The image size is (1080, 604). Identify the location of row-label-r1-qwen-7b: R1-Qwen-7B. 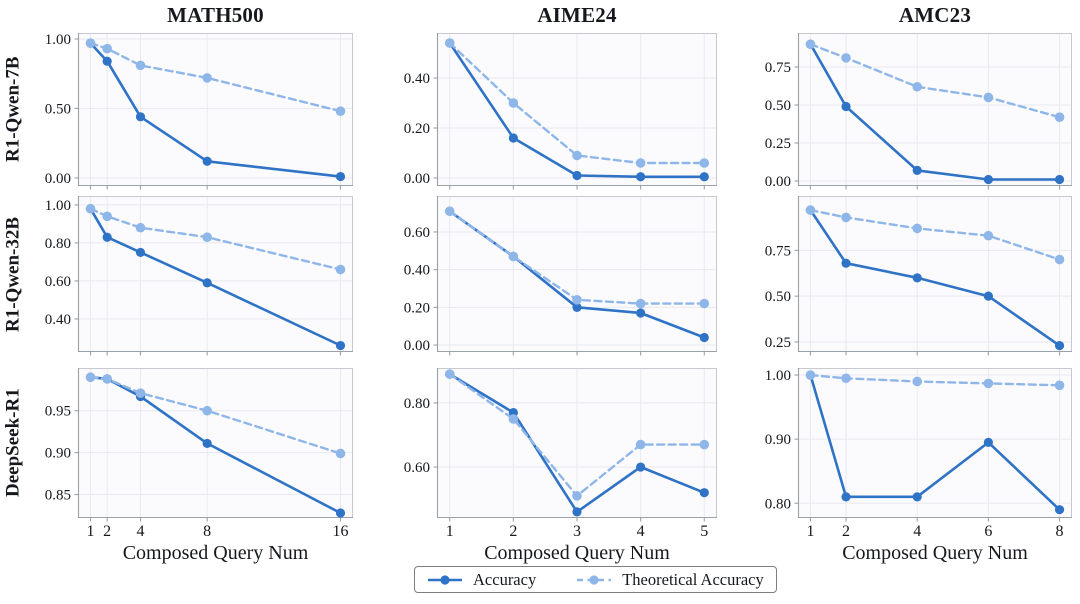
(13, 109).